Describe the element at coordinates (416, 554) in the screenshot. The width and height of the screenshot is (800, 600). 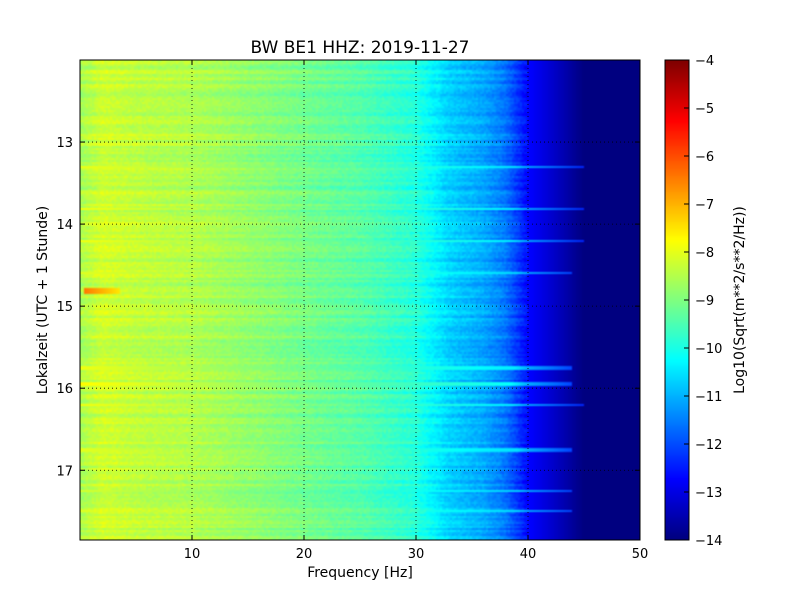
I see `x-tick-label: 30` at that location.